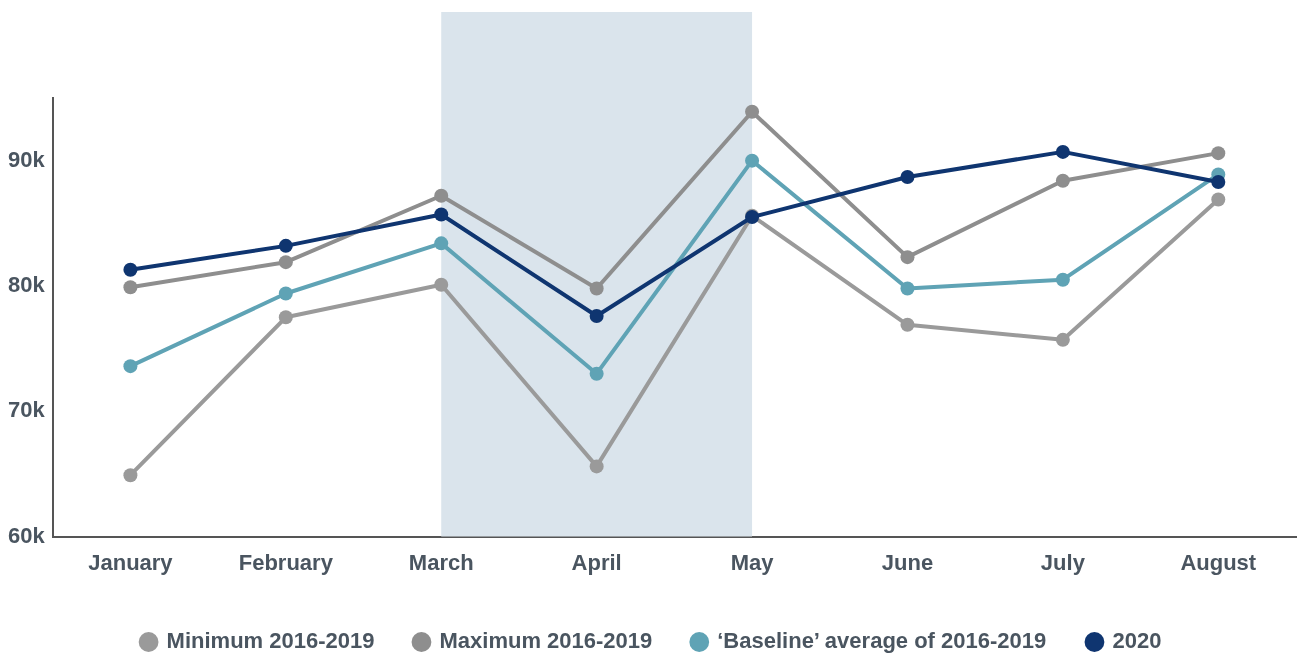  Describe the element at coordinates (26, 285) in the screenshot. I see `y-tick-label: 80k` at that location.